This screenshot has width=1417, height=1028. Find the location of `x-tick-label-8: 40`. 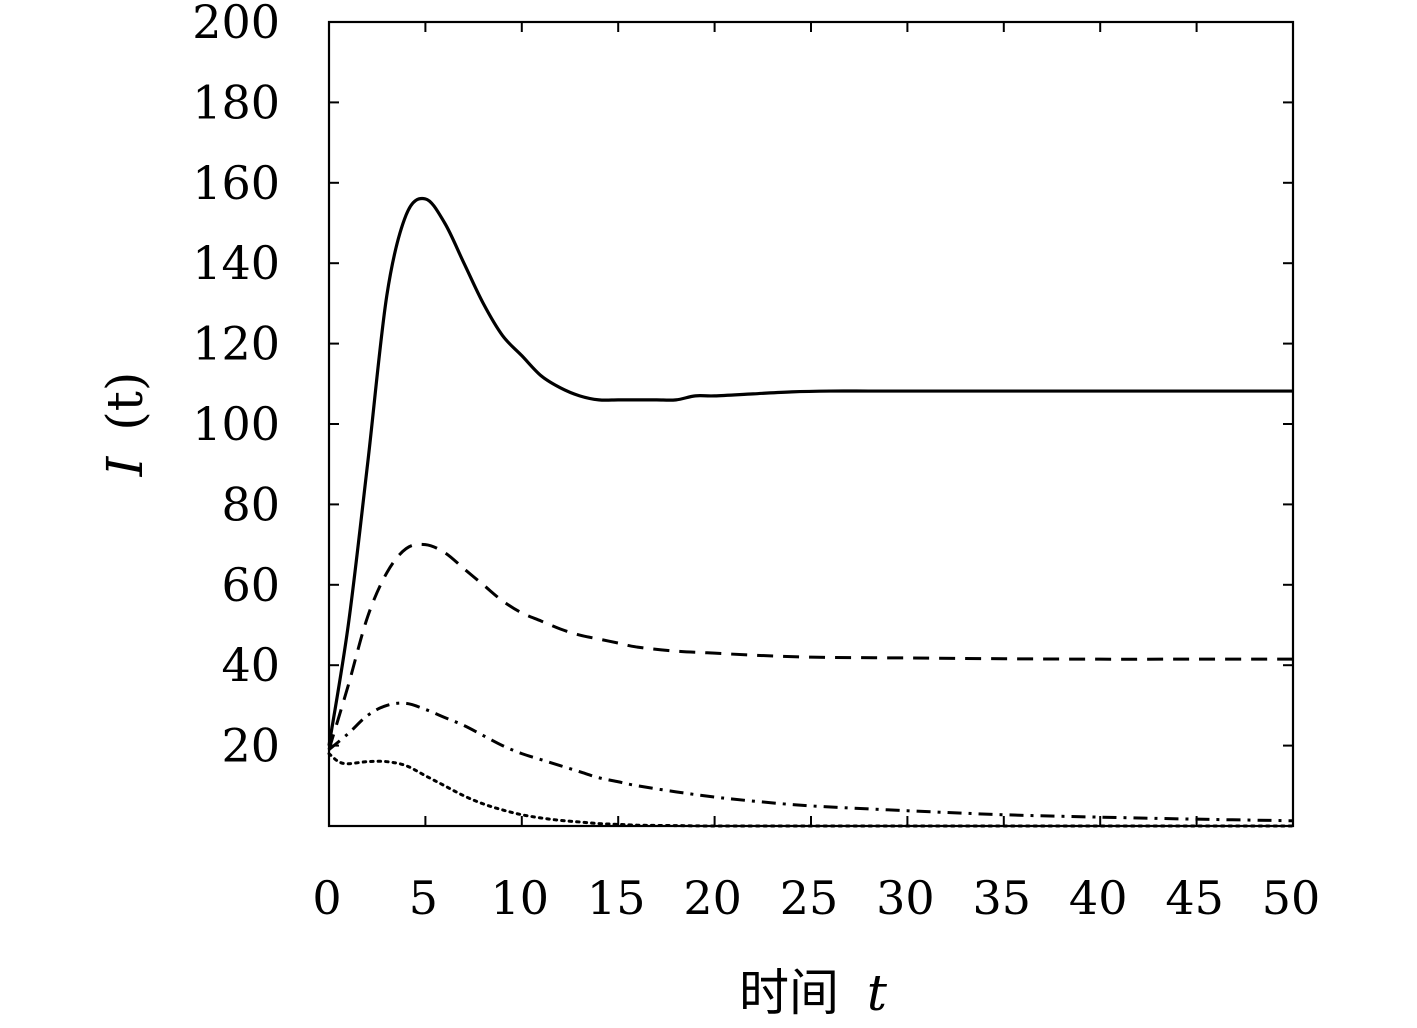

x-tick-label-8: 40 is located at coordinates (1098, 898).